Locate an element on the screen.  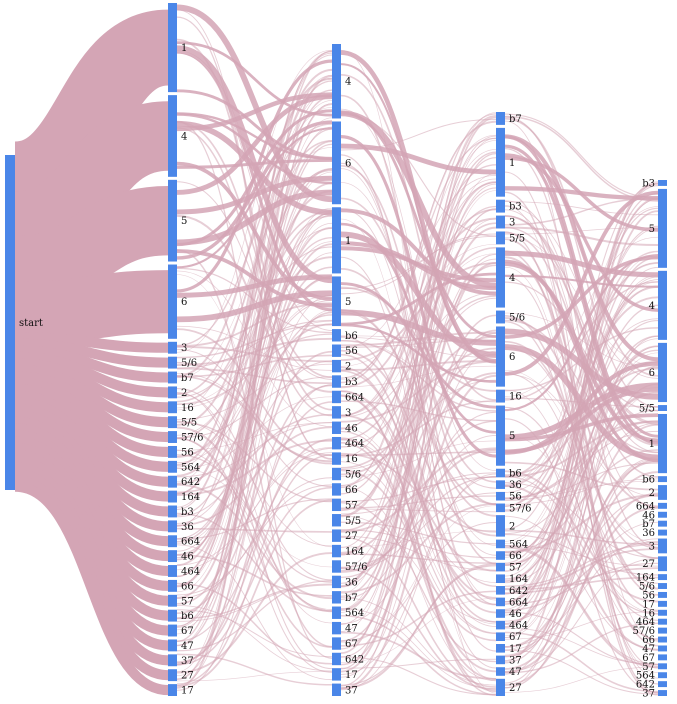
node-1-b3 is located at coordinates (172, 511).